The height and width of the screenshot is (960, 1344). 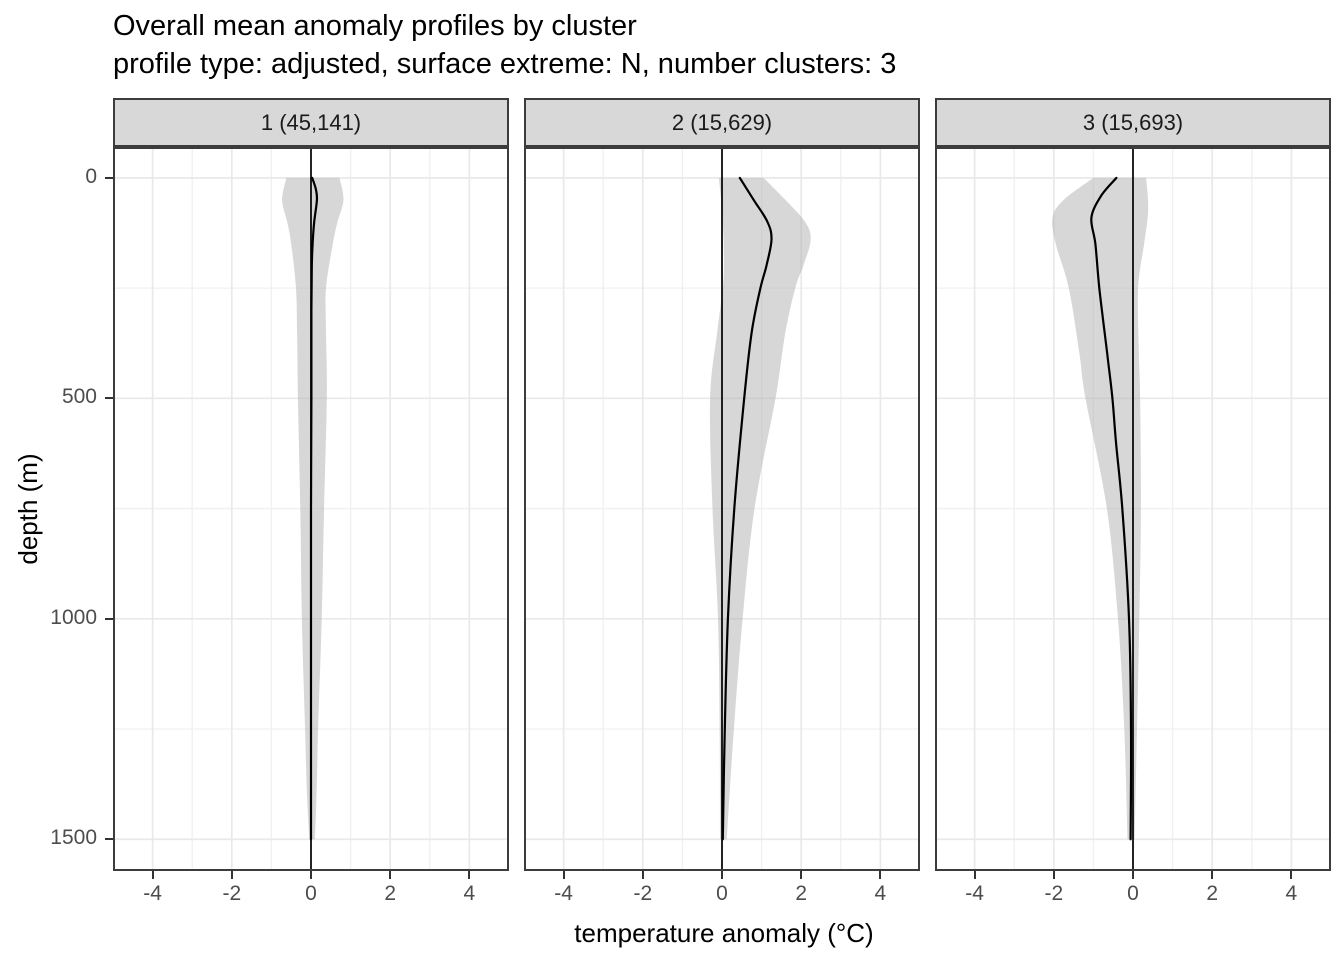 I want to click on facet-strip: 3 (15,693), so click(x=1133, y=122).